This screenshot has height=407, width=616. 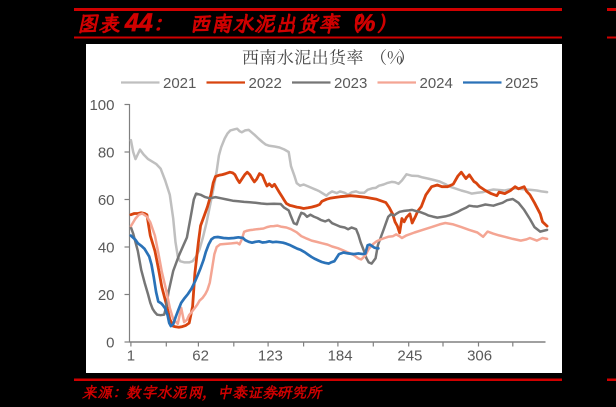 I want to click on svg-text: 62, so click(x=200, y=356).